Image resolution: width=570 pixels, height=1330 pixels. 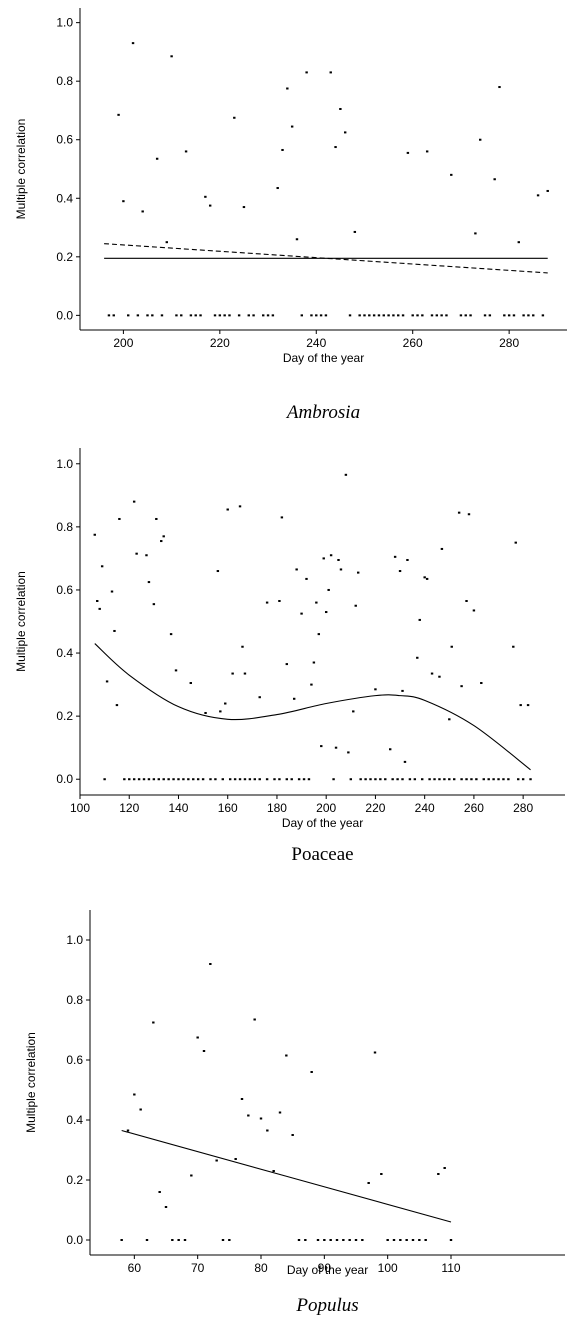 I want to click on x-tick-label: 90, so click(x=325, y=1268).